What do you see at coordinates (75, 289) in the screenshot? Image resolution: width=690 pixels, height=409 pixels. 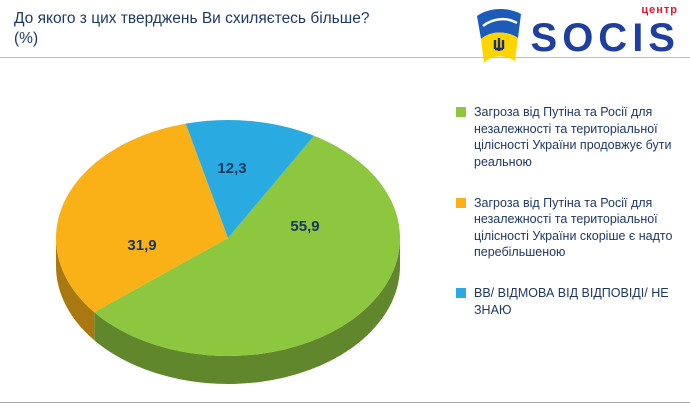 I see `pie-slice-side` at bounding box center [75, 289].